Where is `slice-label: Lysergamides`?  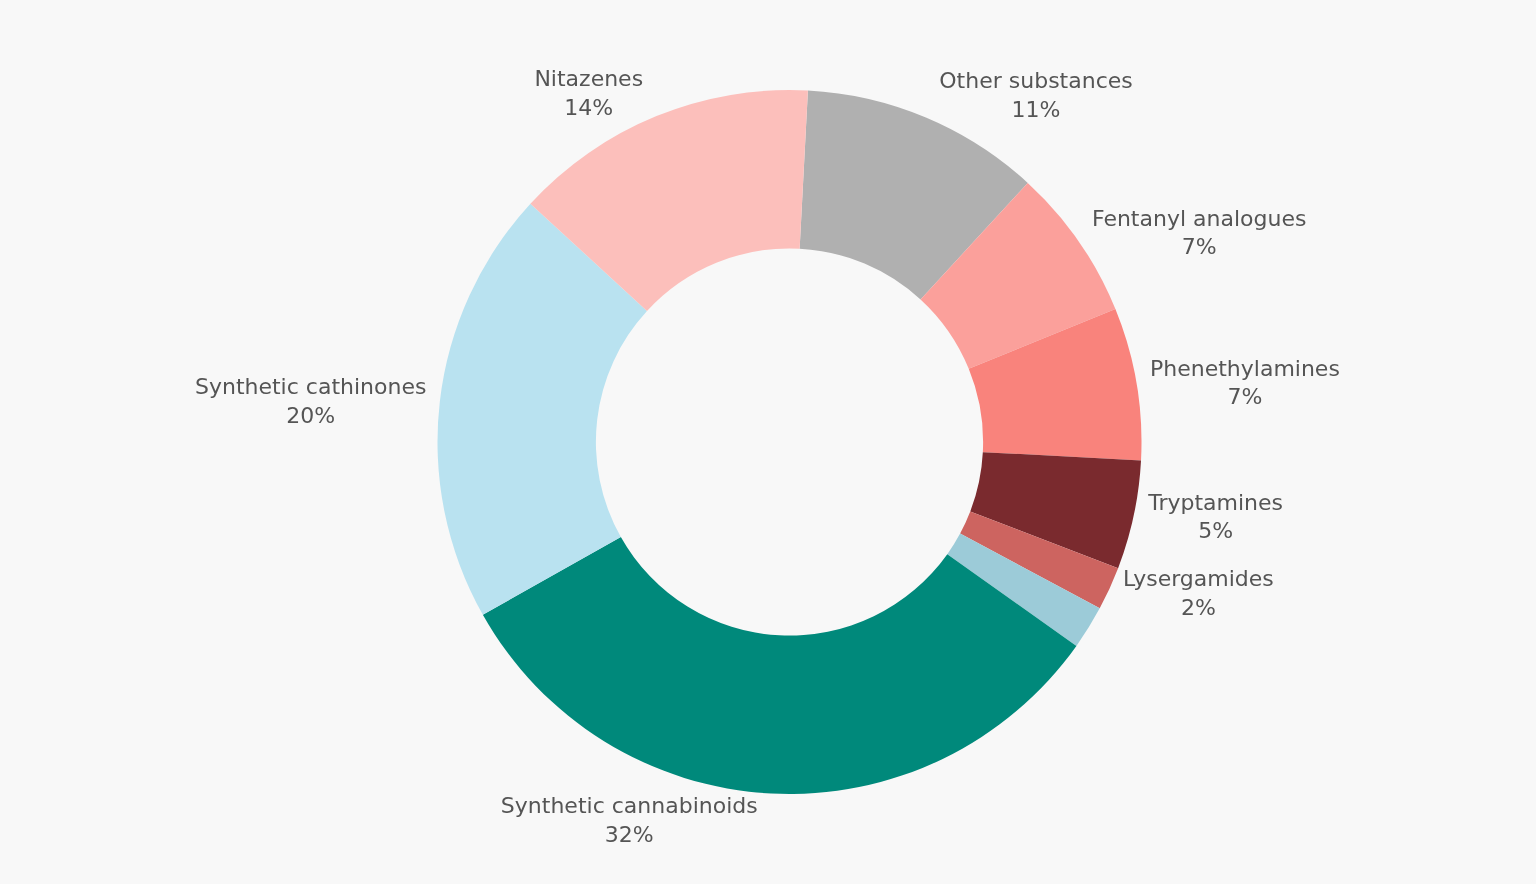 slice-label: Lysergamides is located at coordinates (1198, 579).